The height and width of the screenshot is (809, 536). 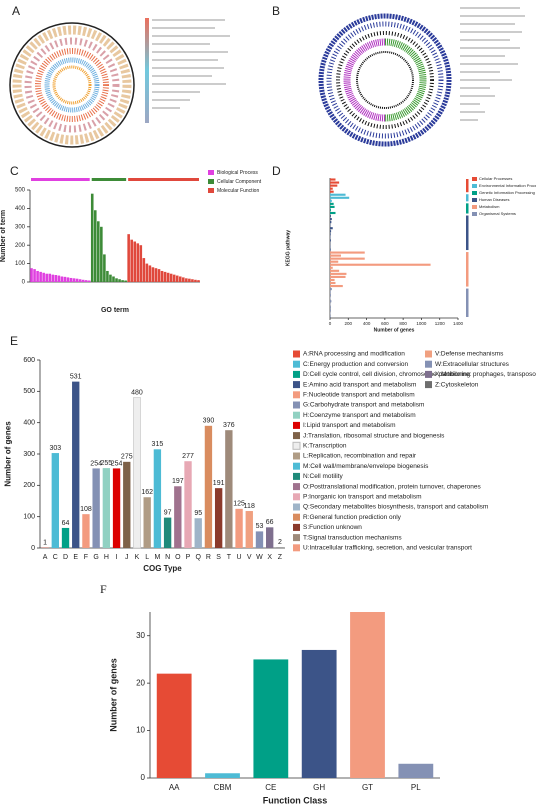 What do you see at coordinates (394, 330) in the screenshot?
I see `x-axis-title: Number of genes` at bounding box center [394, 330].